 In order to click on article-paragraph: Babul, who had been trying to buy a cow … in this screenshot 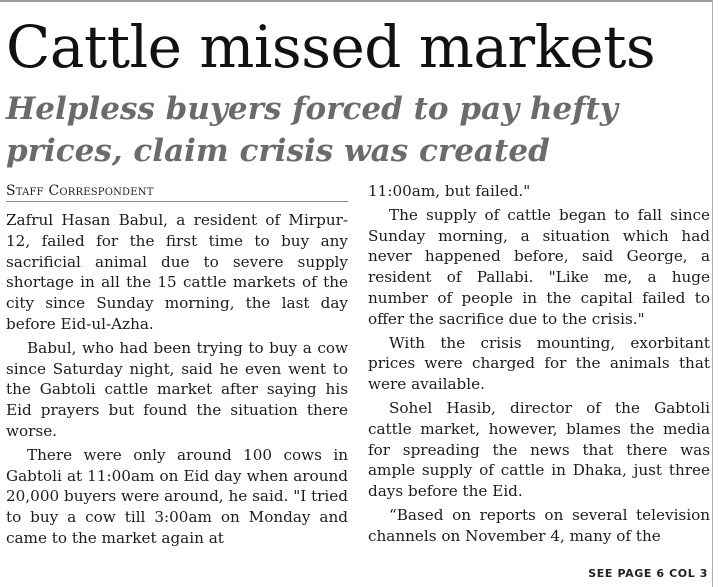, I will do `click(177, 389)`.